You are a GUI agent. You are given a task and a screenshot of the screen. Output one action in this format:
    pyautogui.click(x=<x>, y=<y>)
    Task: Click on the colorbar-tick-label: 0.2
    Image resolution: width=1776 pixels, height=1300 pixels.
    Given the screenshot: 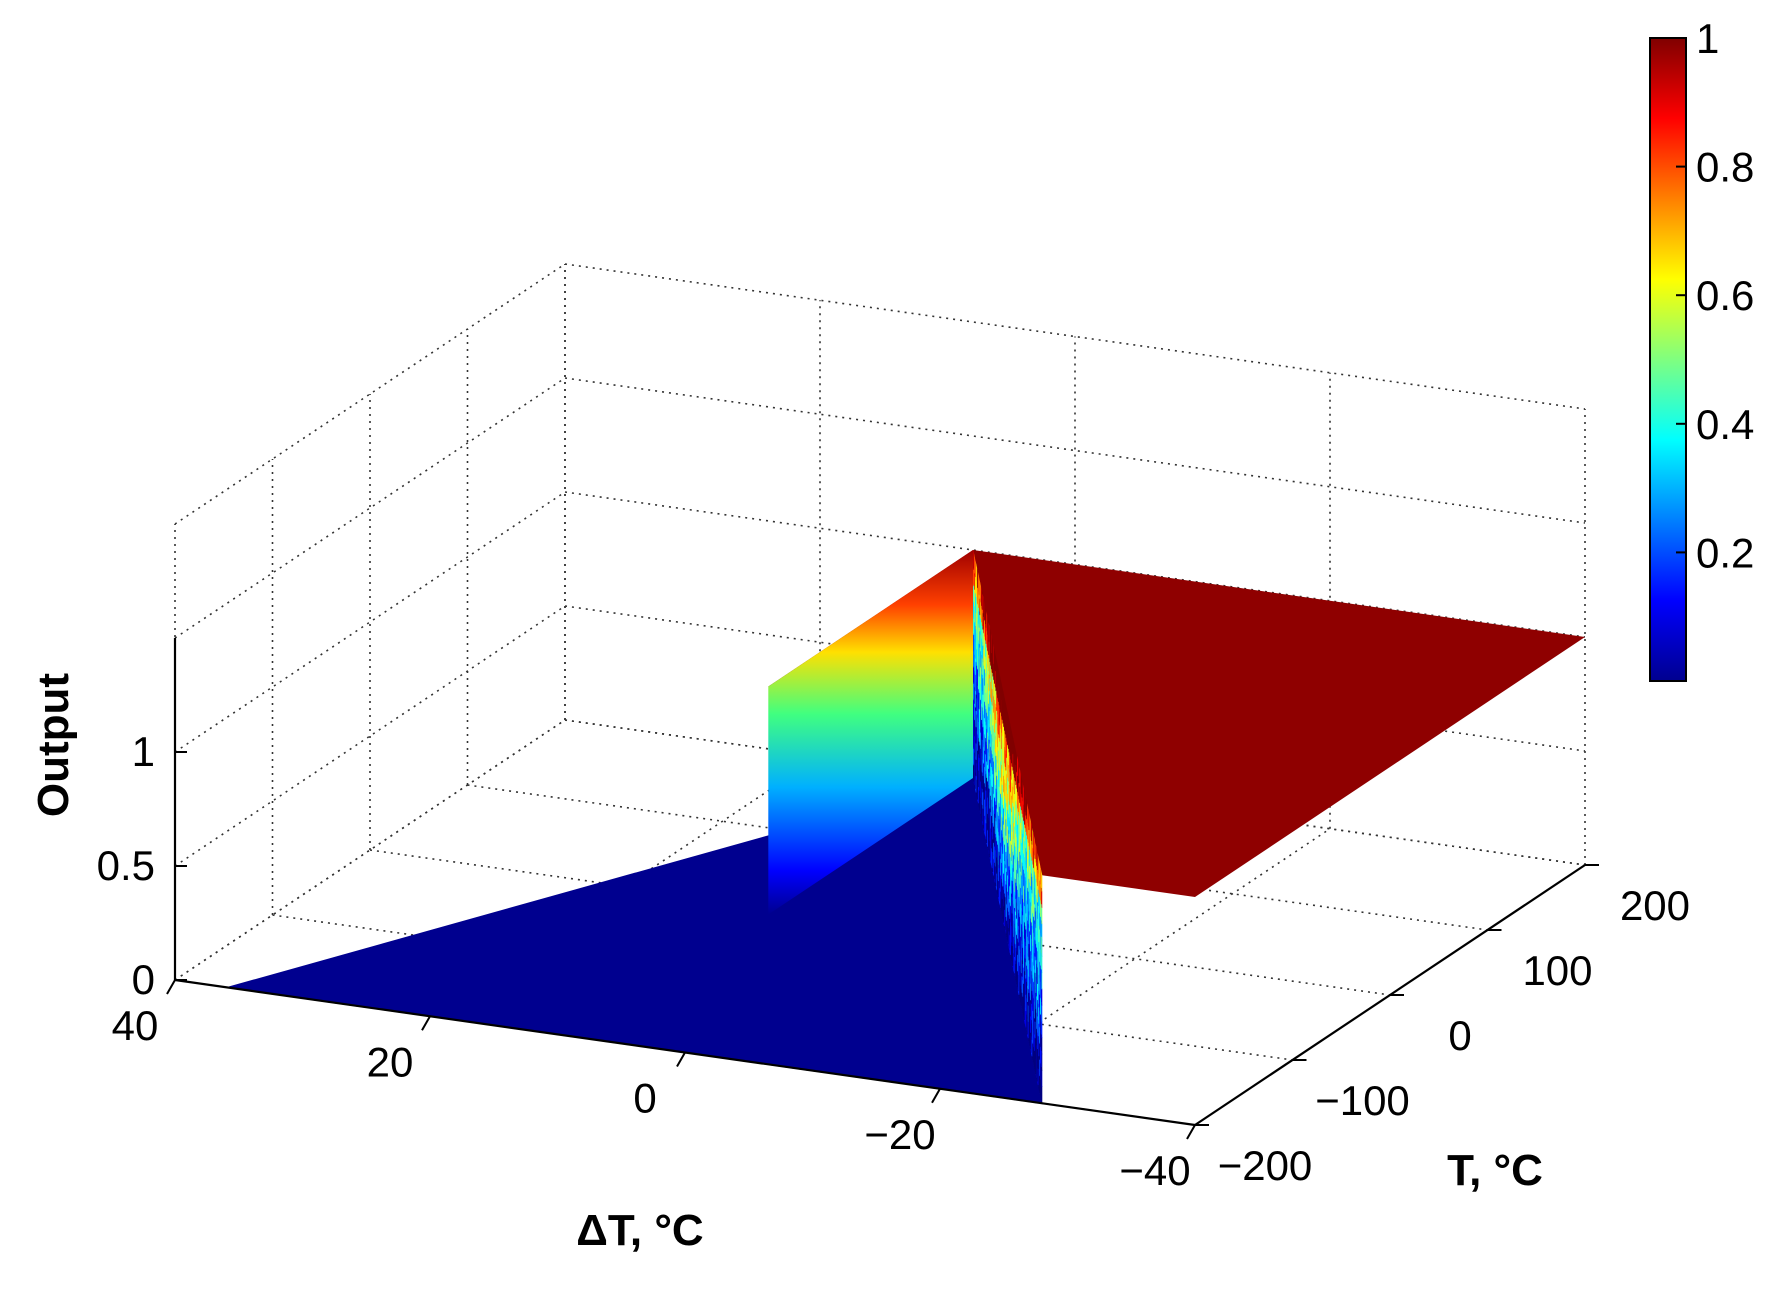 What is the action you would take?
    pyautogui.click(x=1725, y=552)
    